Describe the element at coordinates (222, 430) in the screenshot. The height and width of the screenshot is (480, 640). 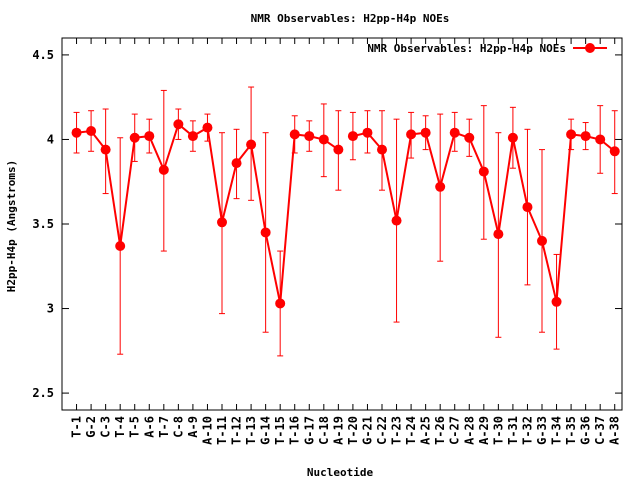
I see `x-tick-label: T-11` at that location.